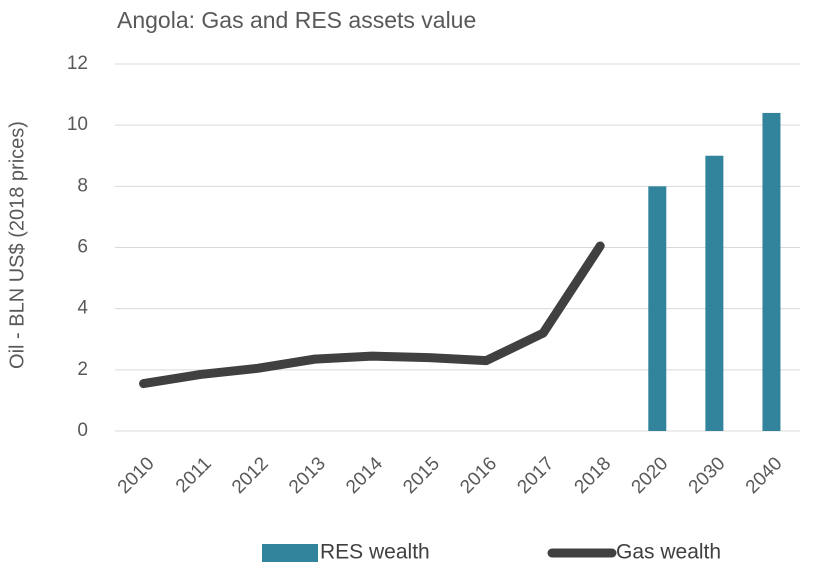  I want to click on x-tick-label: 2020, so click(650, 475).